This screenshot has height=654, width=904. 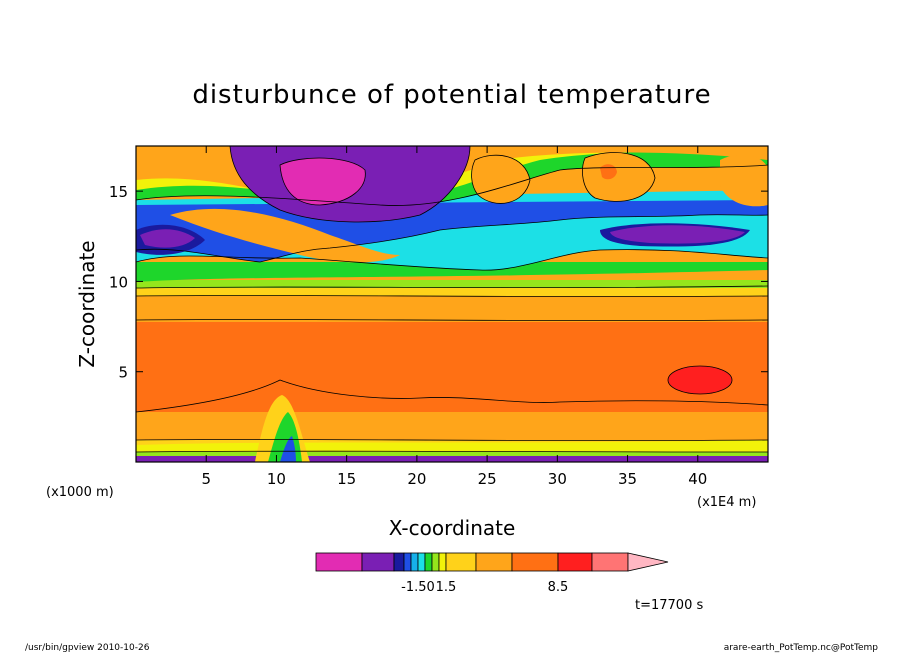 I want to click on x-tick-label: 20, so click(x=416, y=479).